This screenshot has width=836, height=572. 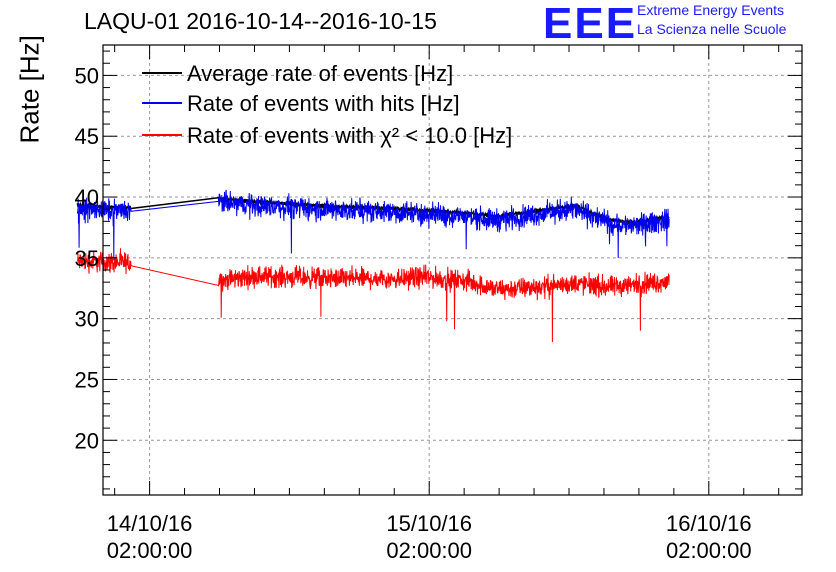 I want to click on logo-line-2: La Scienza nelle Scuole, so click(x=712, y=29).